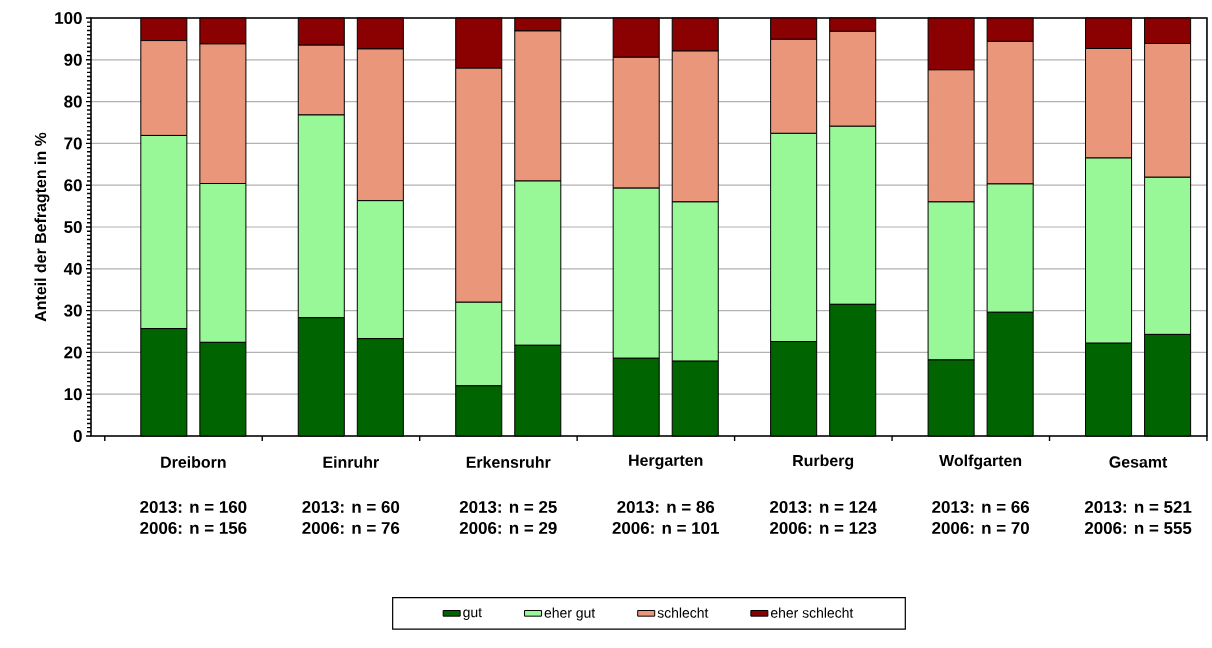 The height and width of the screenshot is (648, 1212). I want to click on y-tick-label: 60, so click(73, 185).